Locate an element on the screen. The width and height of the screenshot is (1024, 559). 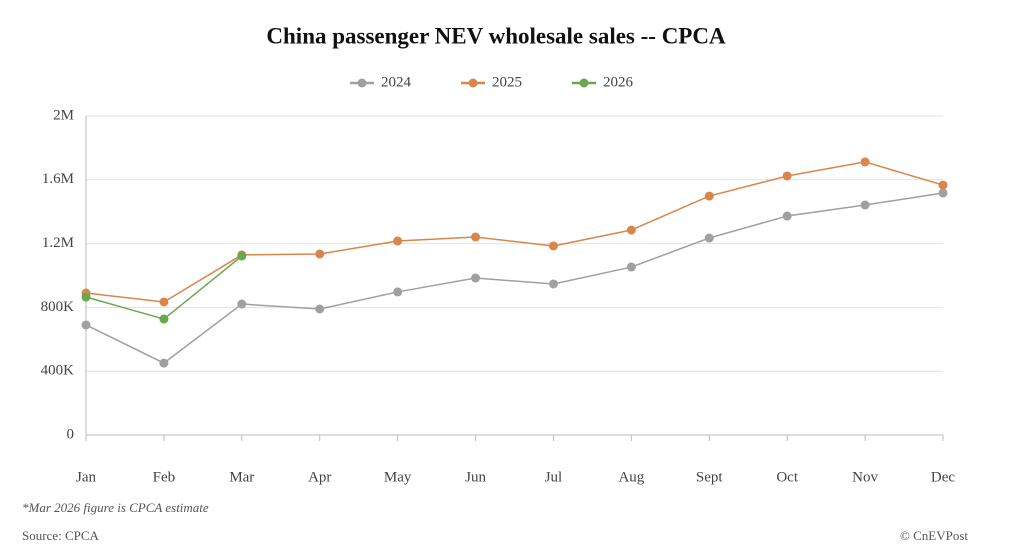
x-tick-label: May is located at coordinates (398, 477).